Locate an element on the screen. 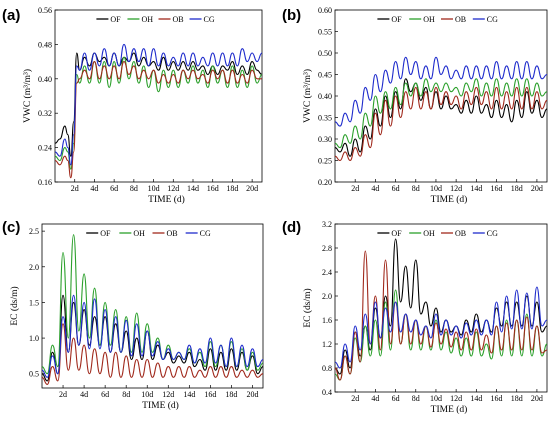  panel-label: (d) is located at coordinates (291, 227).